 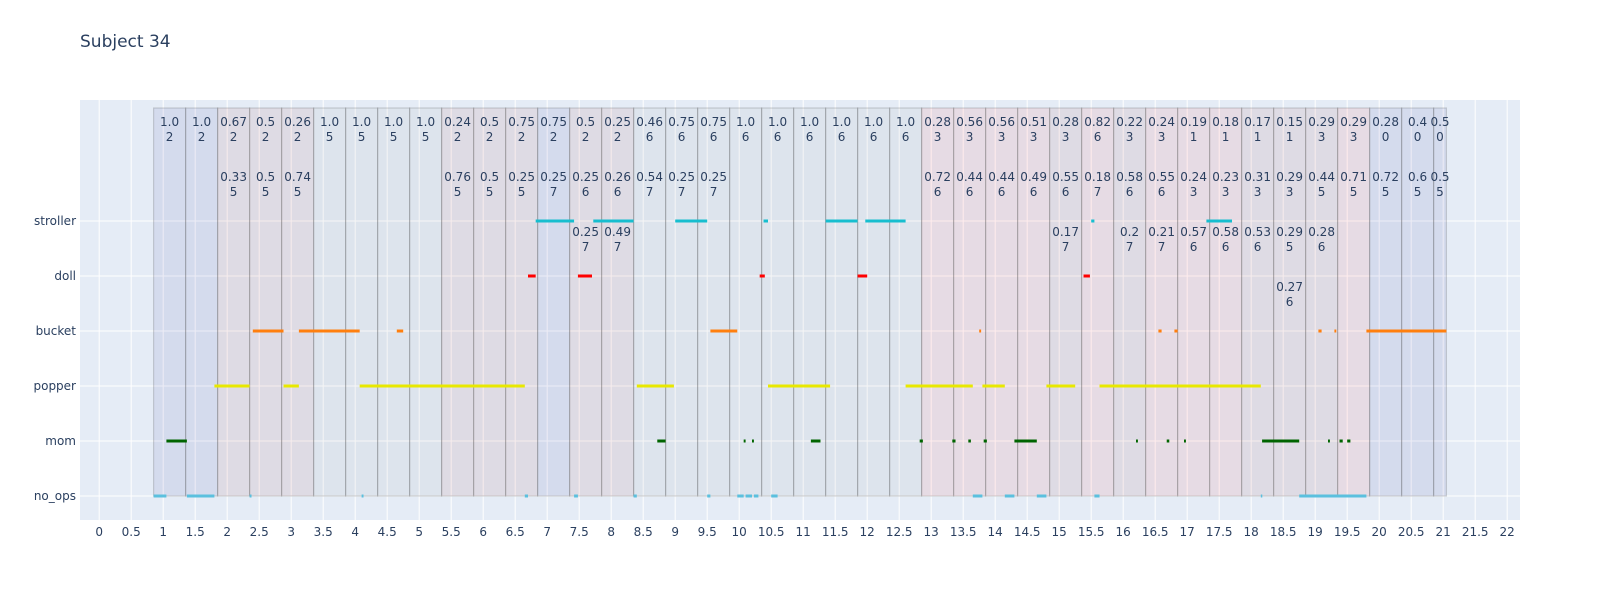 What do you see at coordinates (1129, 232) in the screenshot?
I see `segment-label-value: 0.2` at bounding box center [1129, 232].